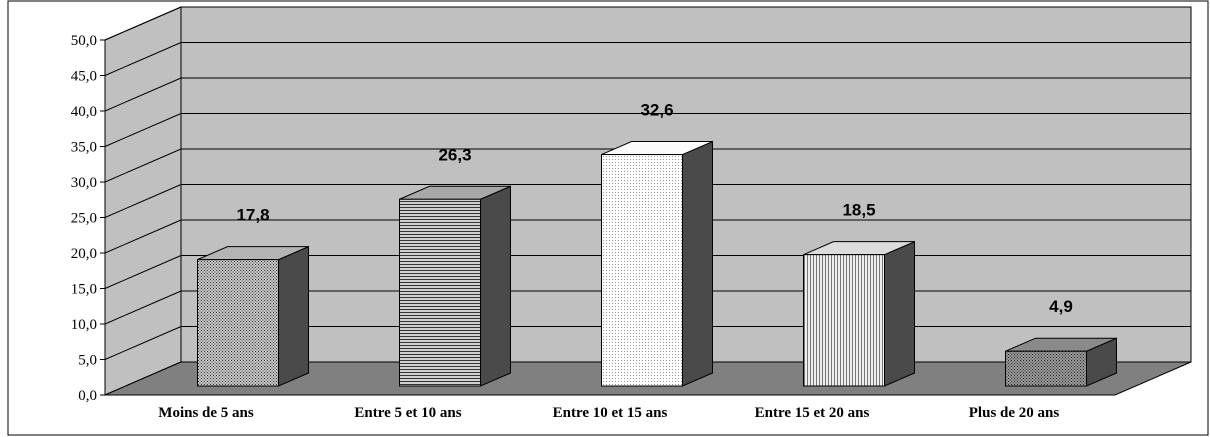 The image size is (1210, 437). What do you see at coordinates (84, 325) in the screenshot?
I see `y-tick-label: 10,0` at bounding box center [84, 325].